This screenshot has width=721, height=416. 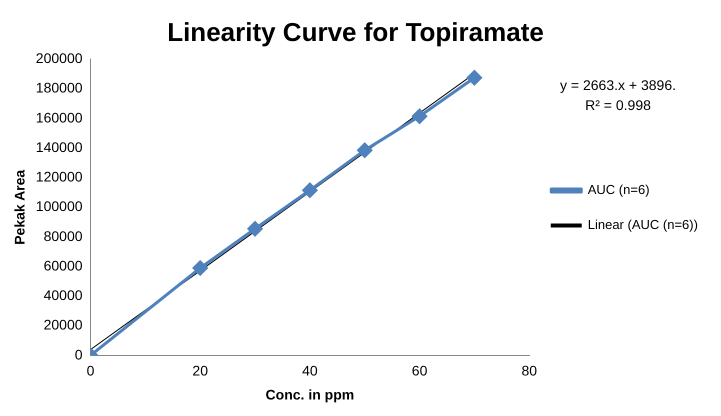 I want to click on y-tick-label: 160000, so click(x=59, y=117).